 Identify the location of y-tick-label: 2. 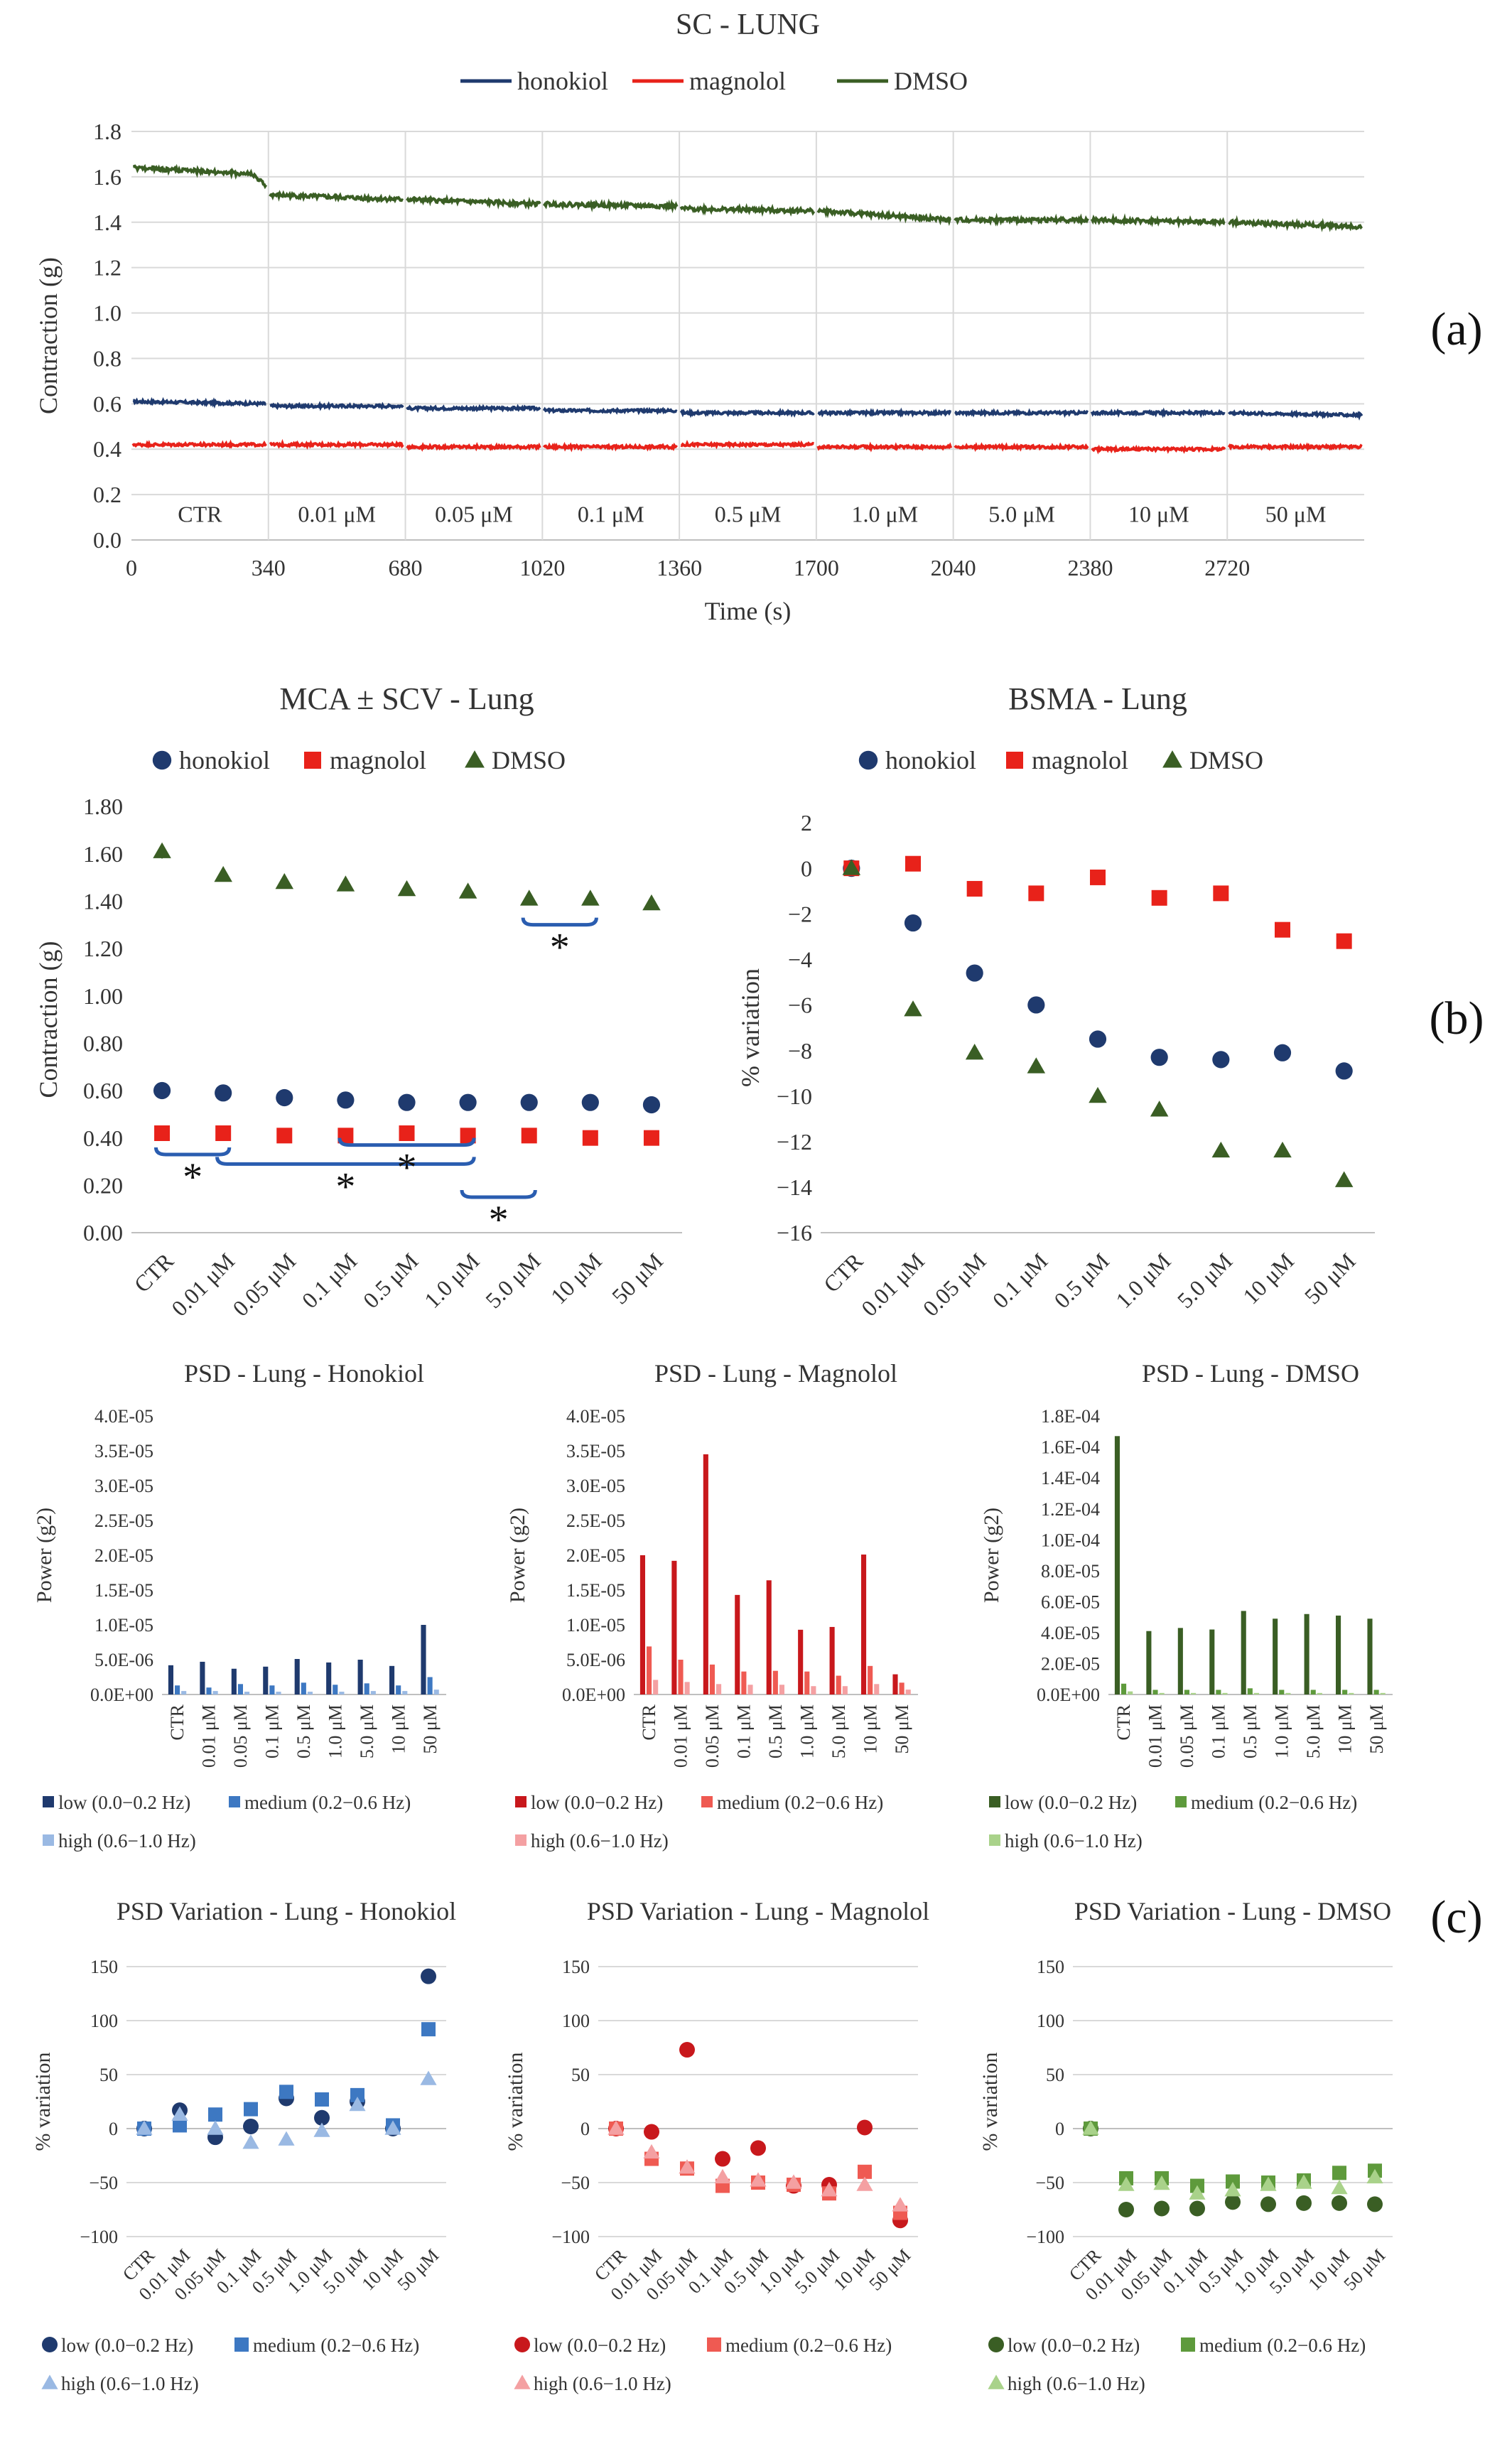
(806, 823).